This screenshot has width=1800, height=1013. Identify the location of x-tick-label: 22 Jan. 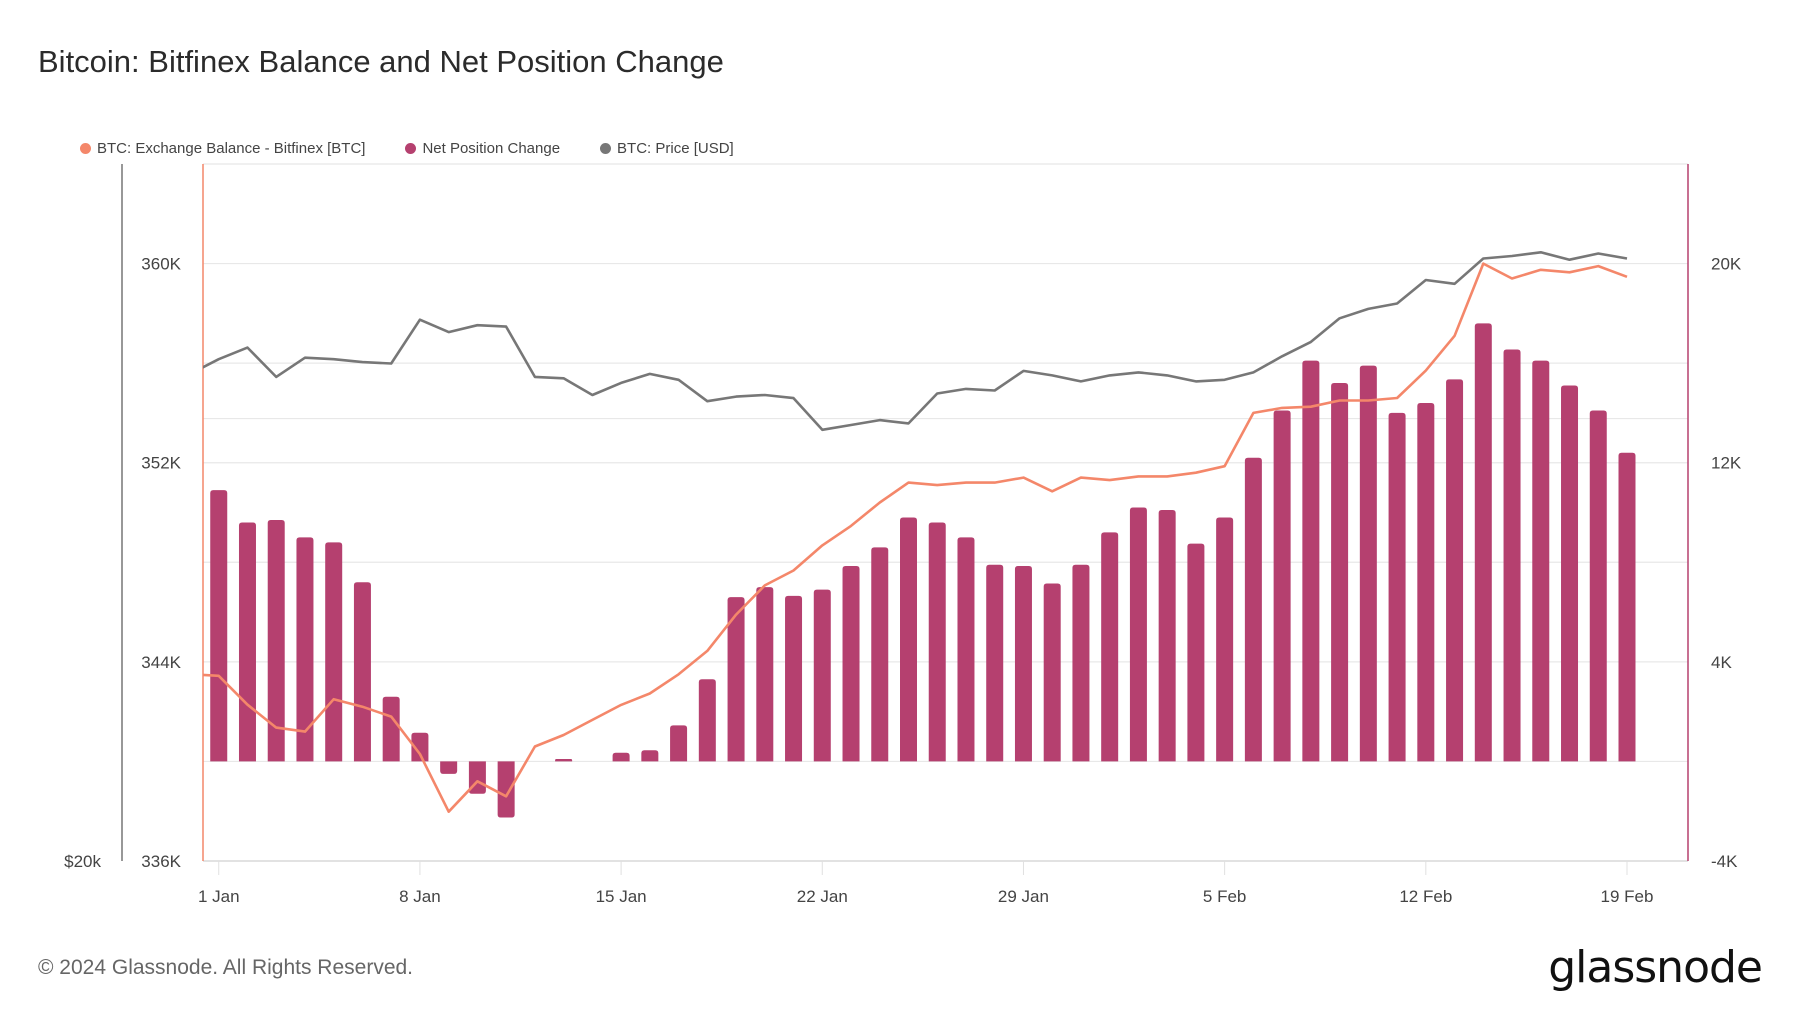
(822, 896).